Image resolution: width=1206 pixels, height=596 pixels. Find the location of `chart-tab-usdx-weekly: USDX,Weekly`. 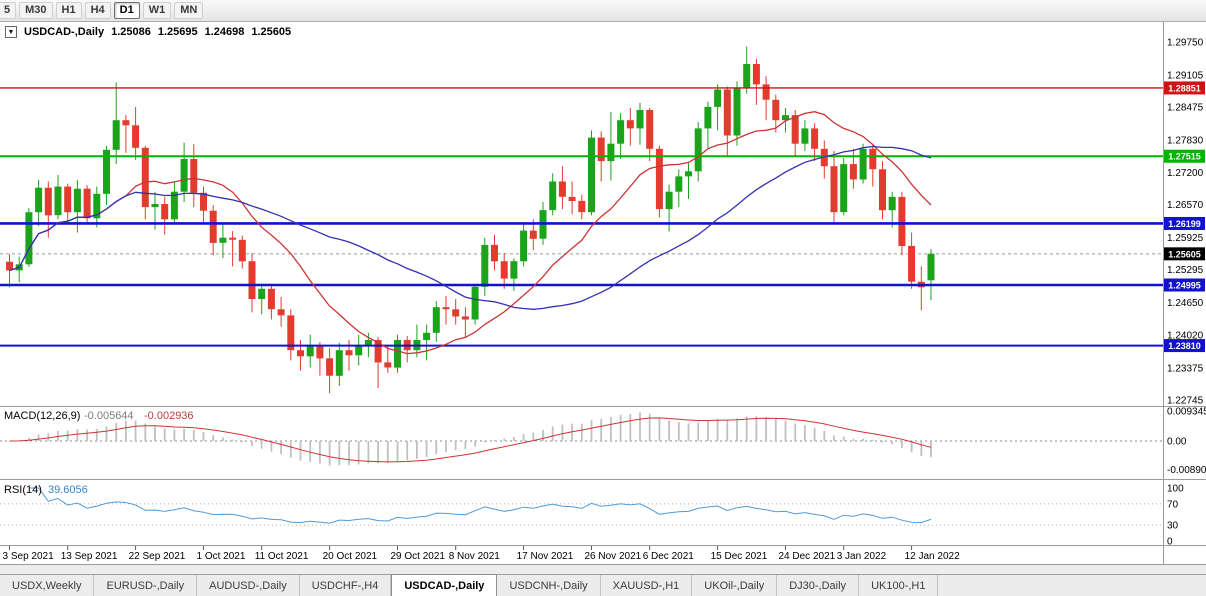

chart-tab-usdx-weekly: USDX,Weekly is located at coordinates (47, 585).